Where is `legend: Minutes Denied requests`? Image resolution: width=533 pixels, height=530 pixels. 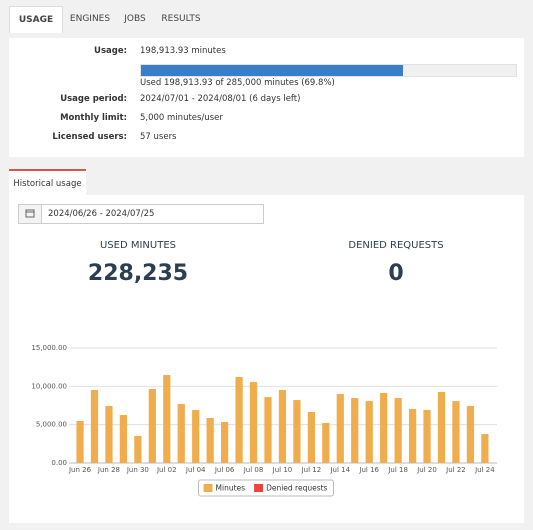 legend: Minutes Denied requests is located at coordinates (266, 488).